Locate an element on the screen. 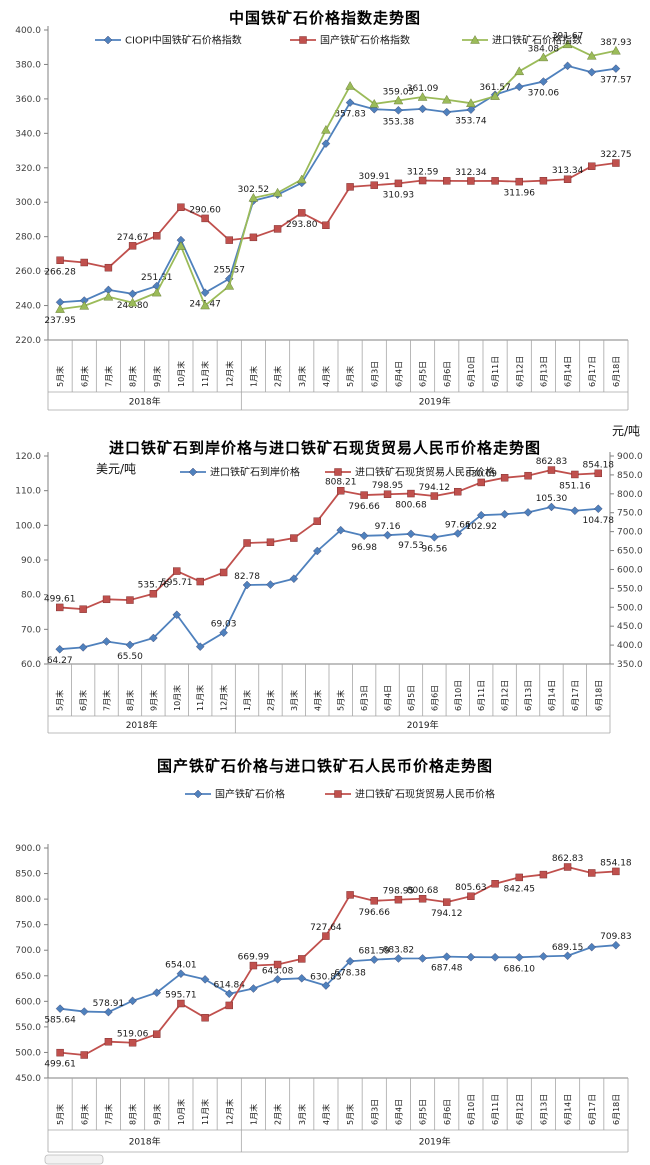  legend-label: 国产铁矿石价格指数 is located at coordinates (365, 40).